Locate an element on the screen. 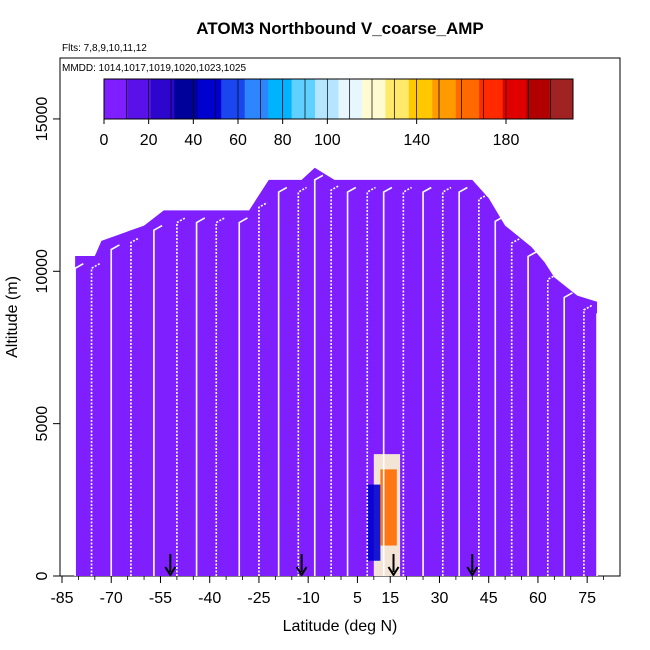 This screenshot has width=650, height=650. flights-label: Flts: 7,8,9,10,11,12 is located at coordinates (104, 48).